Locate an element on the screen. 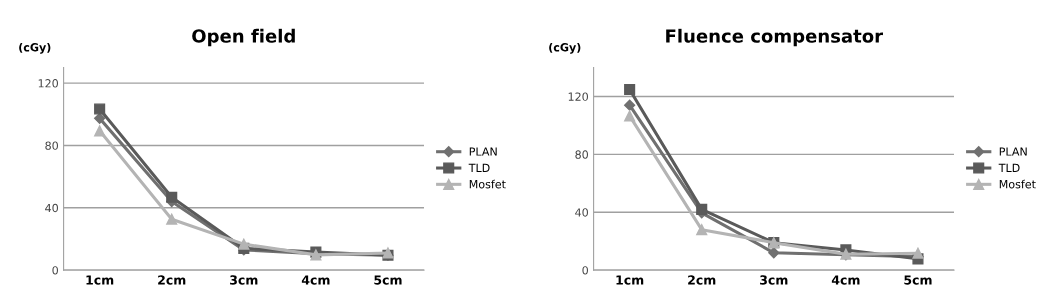 This screenshot has height=307, width=1060. chart-title: Fluence compensator is located at coordinates (775, 37).